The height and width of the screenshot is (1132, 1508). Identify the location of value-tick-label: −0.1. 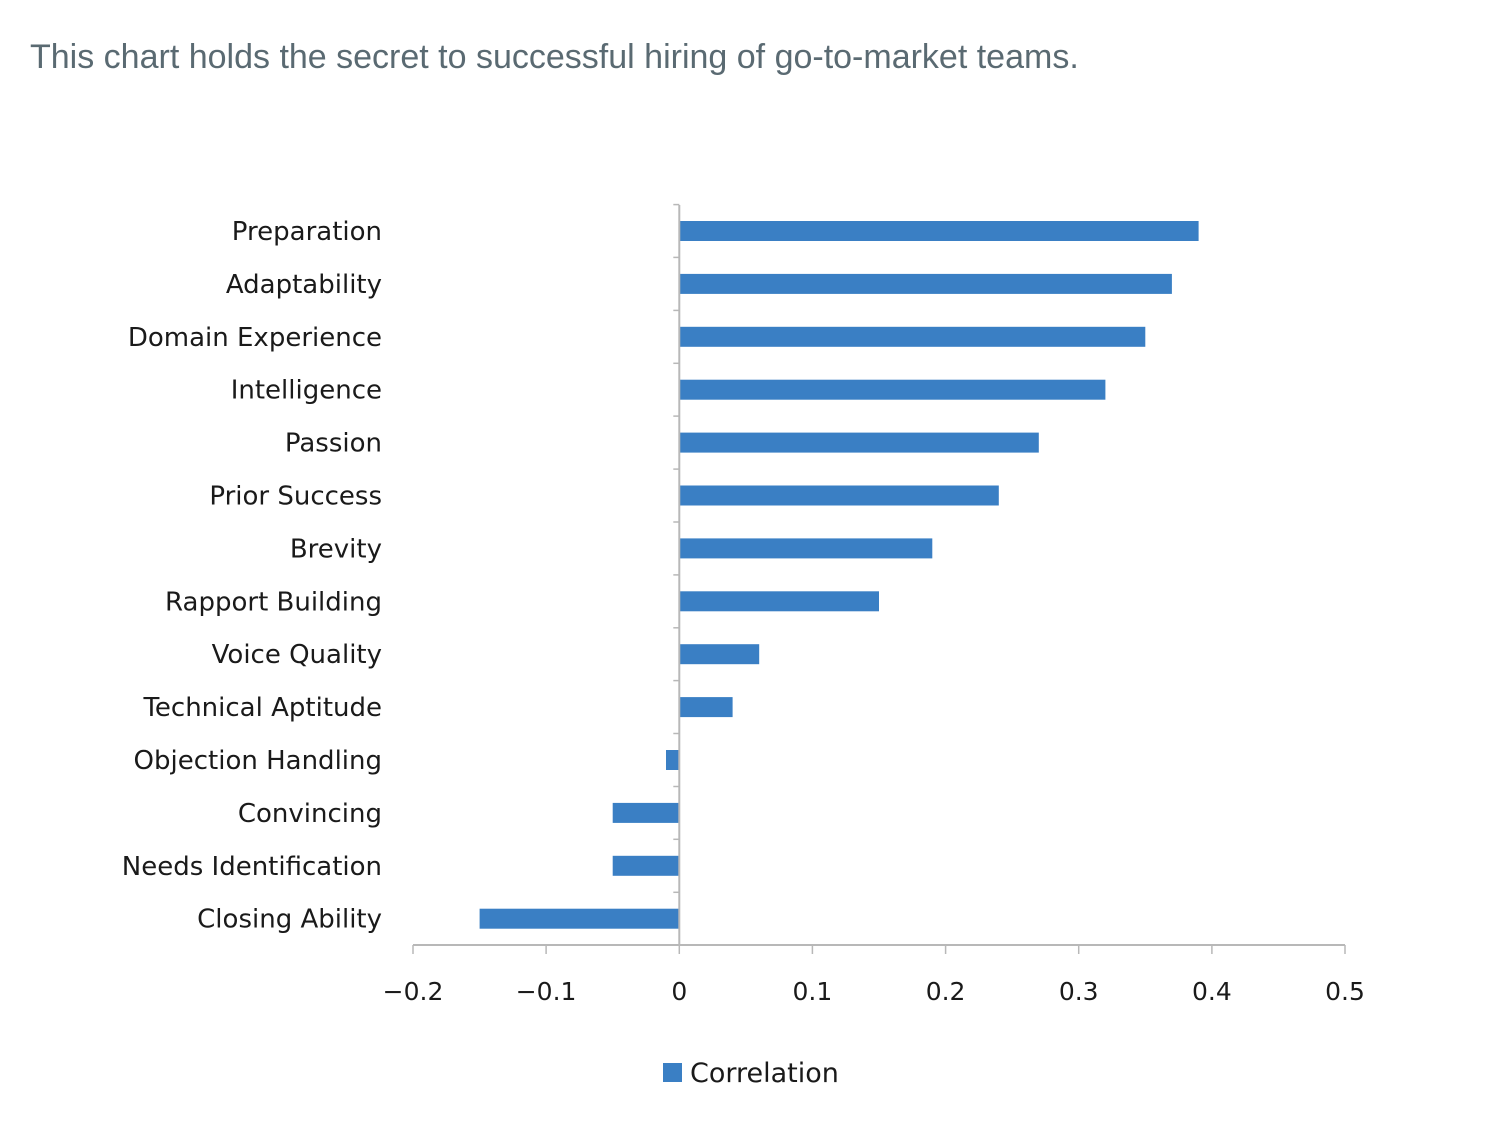
(546, 991).